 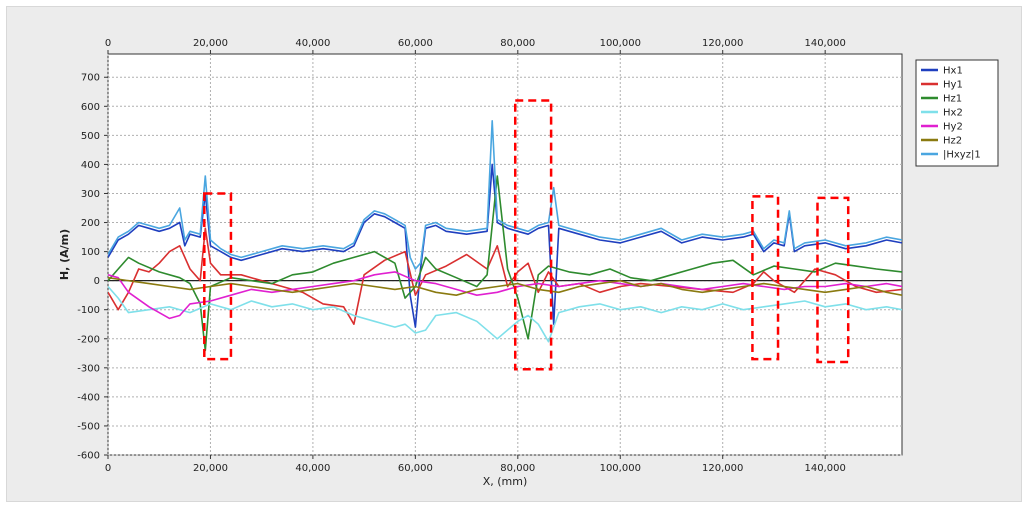 What do you see at coordinates (505, 286) in the screenshot?
I see `series-line-hz2` at bounding box center [505, 286].